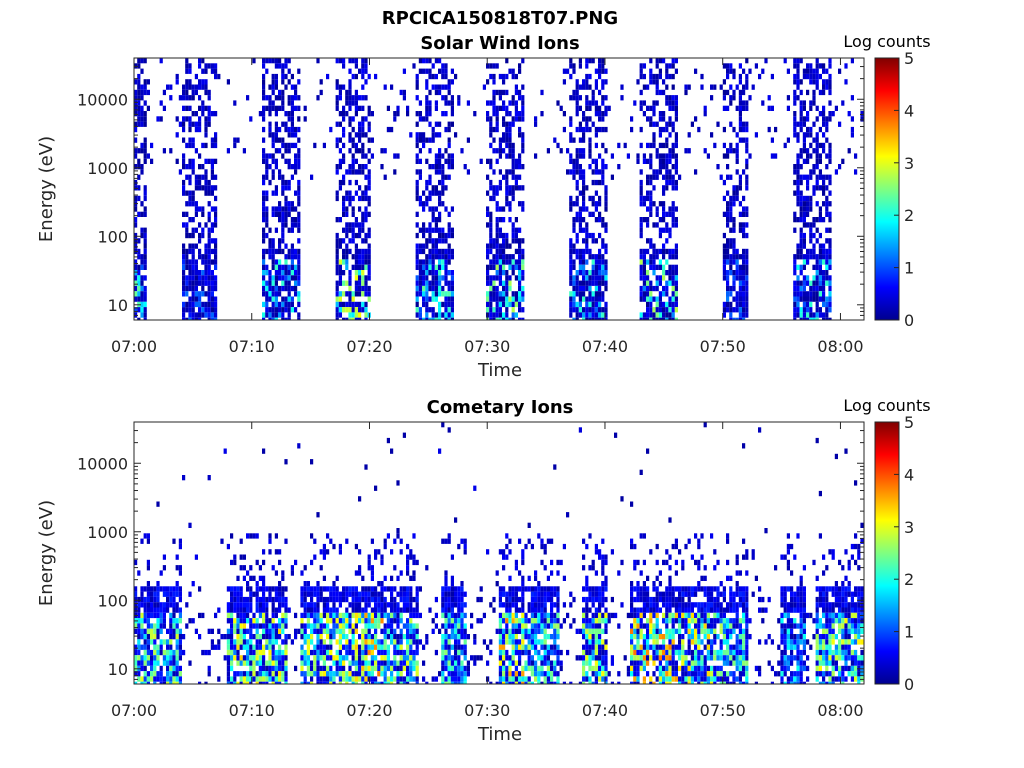 The image size is (1024, 768). Describe the element at coordinates (487, 346) in the screenshot. I see `x-tick-label: 07:30` at that location.